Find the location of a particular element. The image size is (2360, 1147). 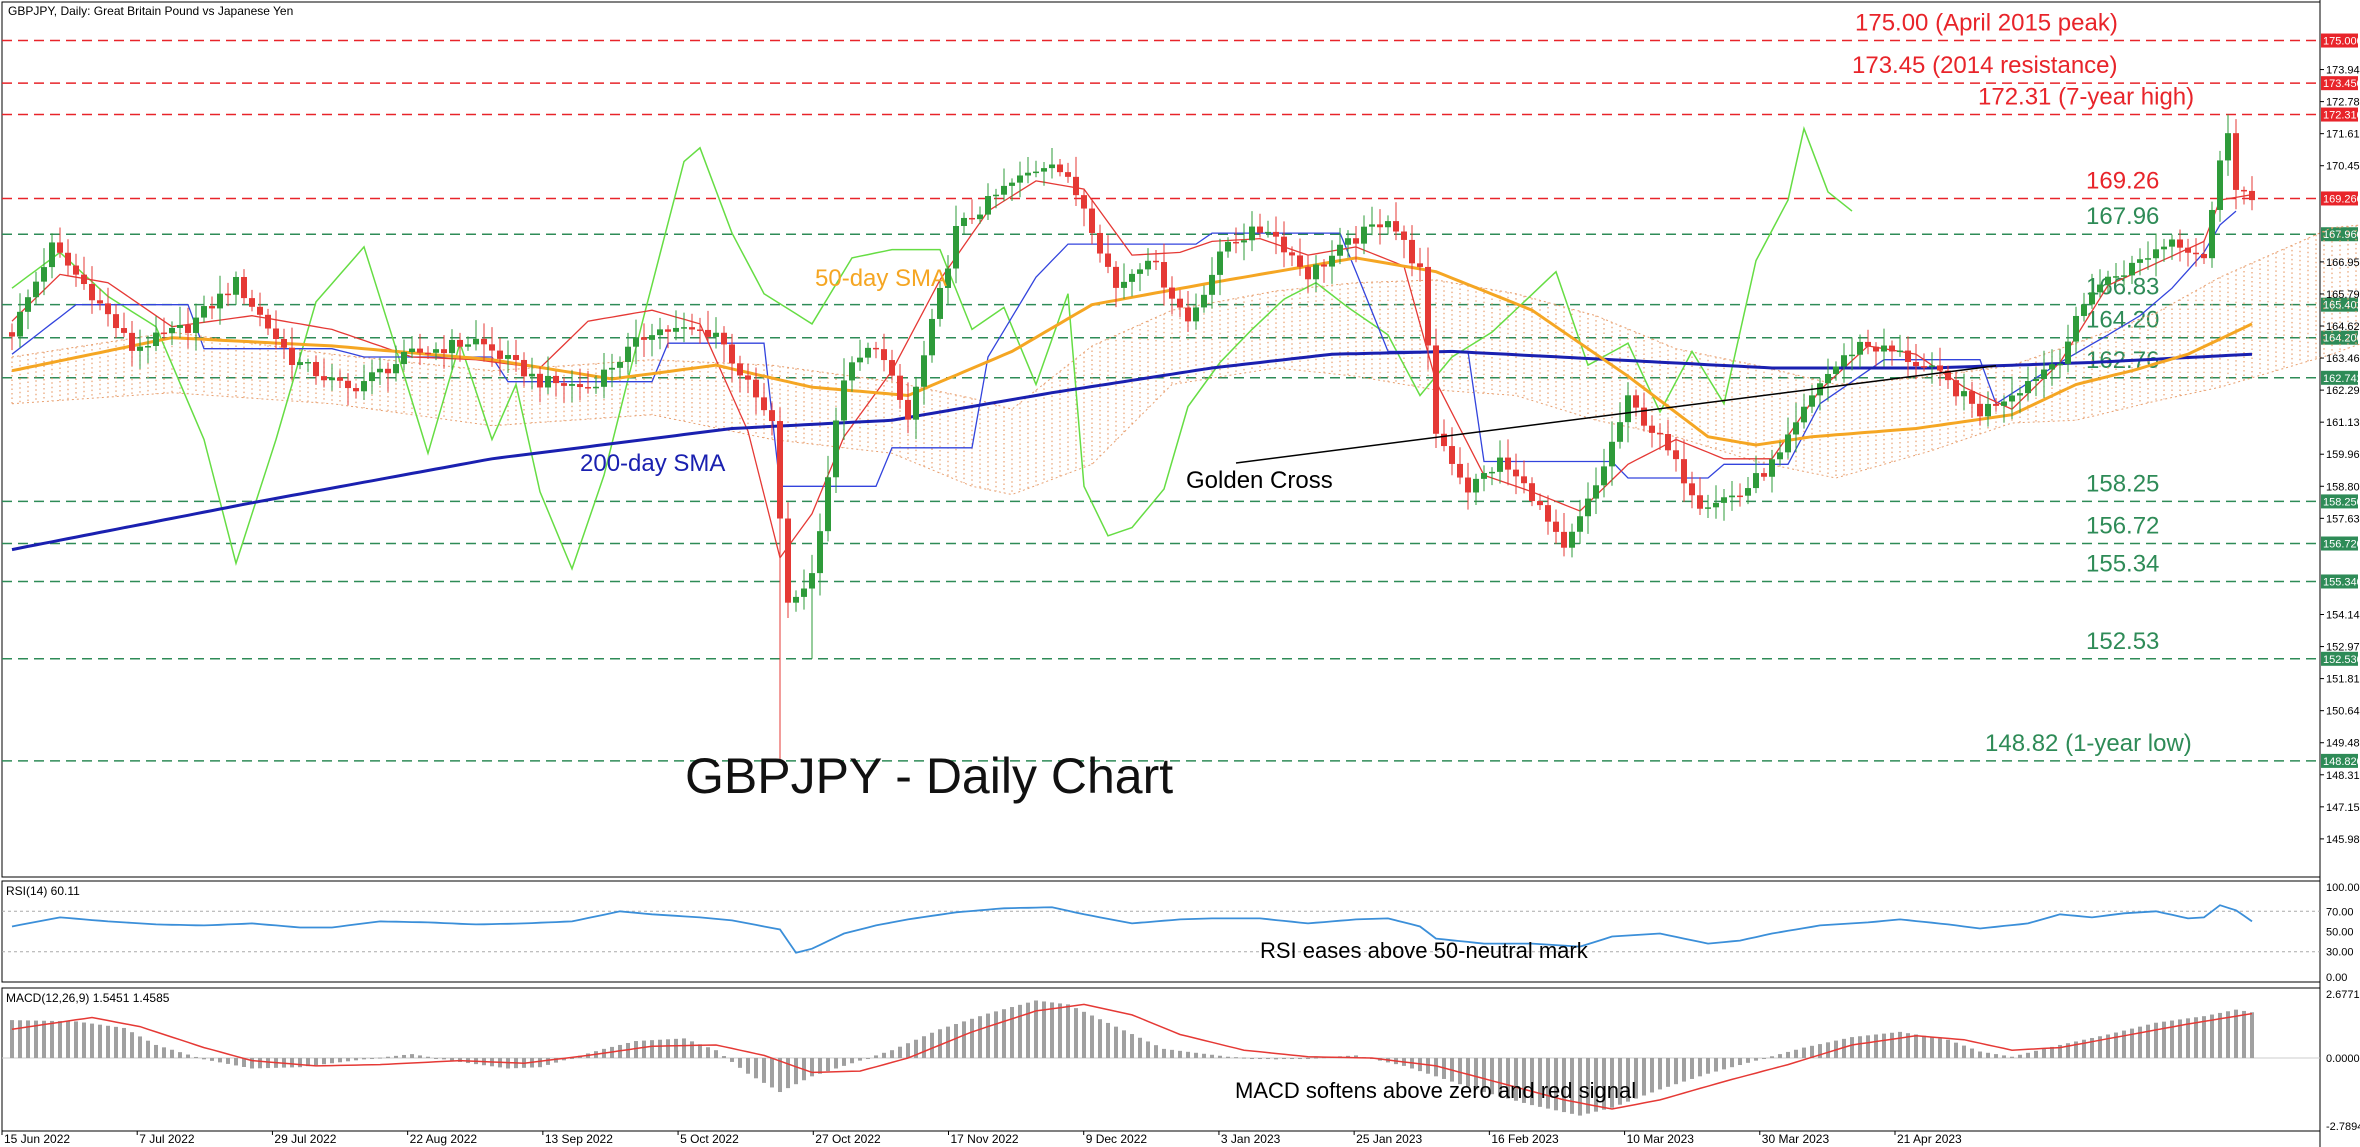

rsi-axis-tick-label: 0.00 is located at coordinates (2336, 978).